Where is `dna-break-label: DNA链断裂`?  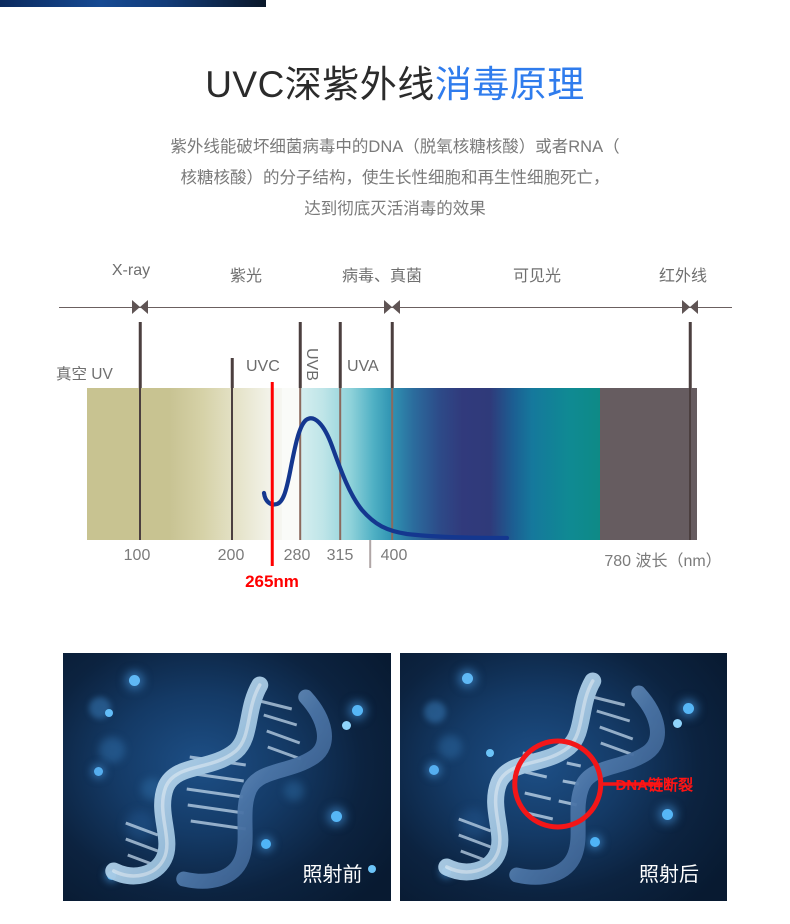 dna-break-label: DNA链断裂 is located at coordinates (654, 785).